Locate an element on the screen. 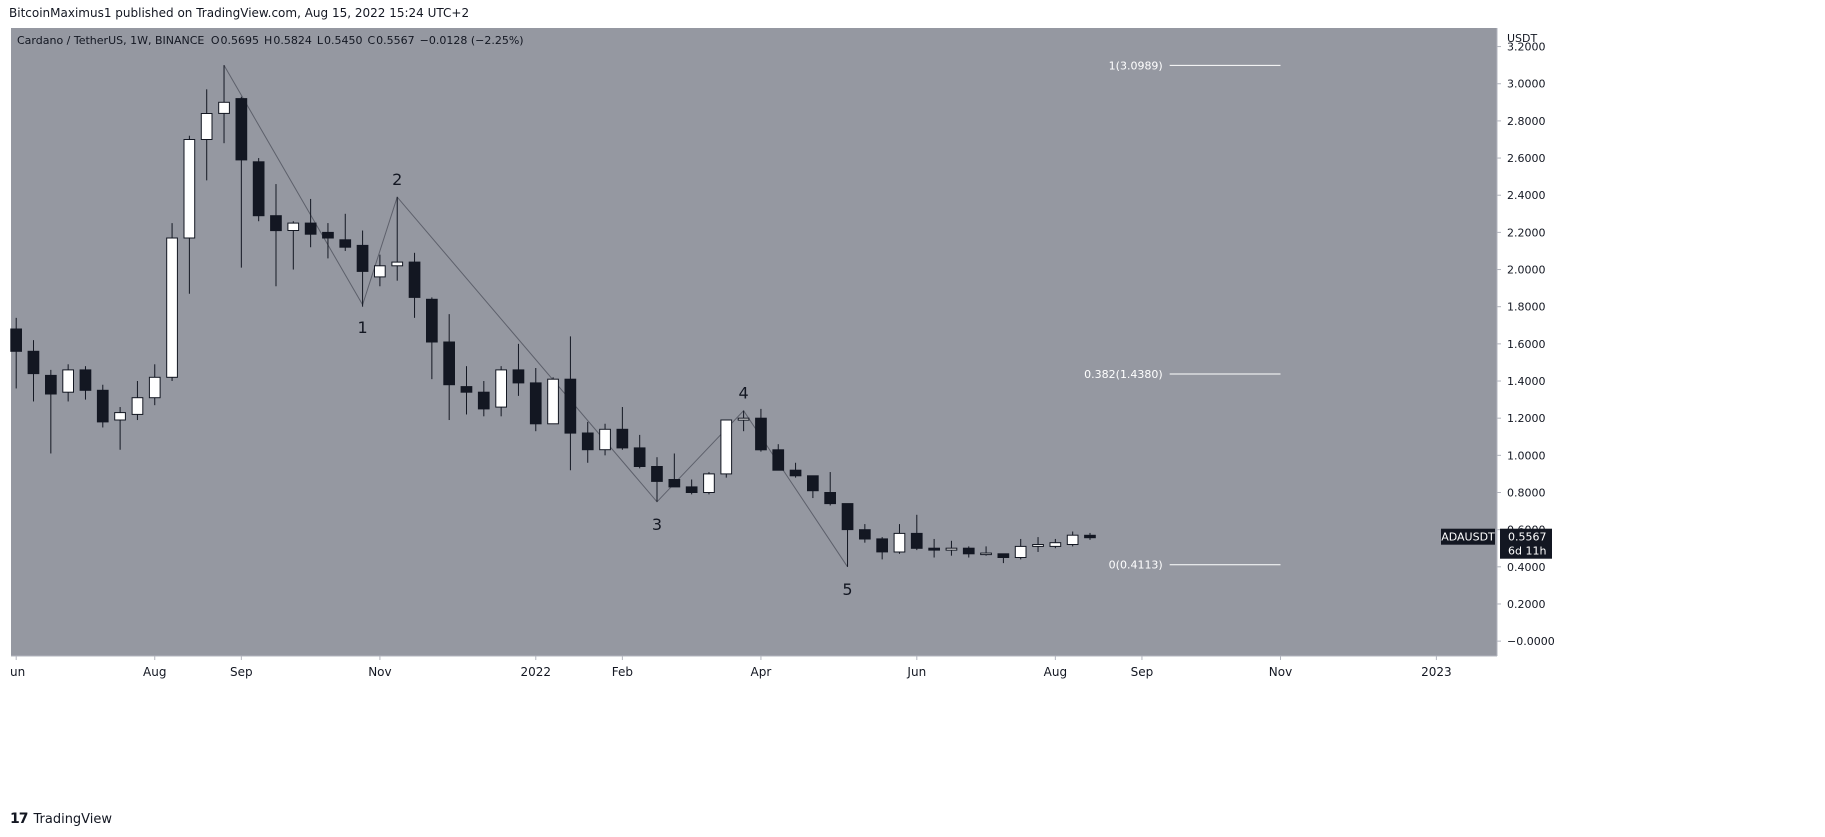  ohlc-label: L is located at coordinates (320, 40).